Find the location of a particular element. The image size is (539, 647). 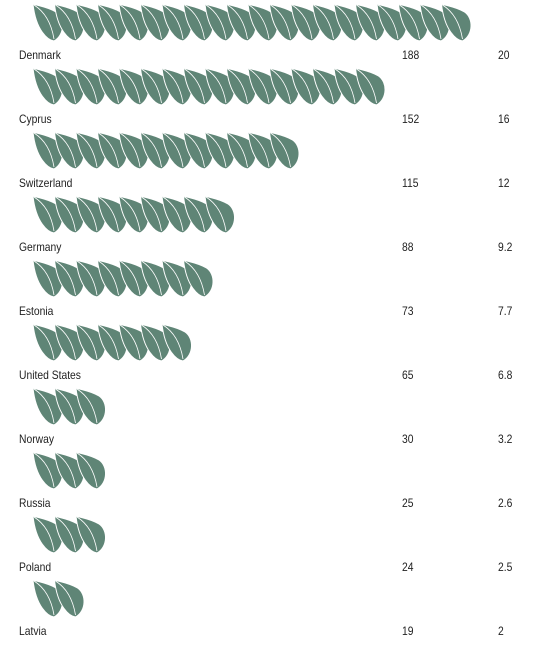

category-label: Cyprus is located at coordinates (35, 119).